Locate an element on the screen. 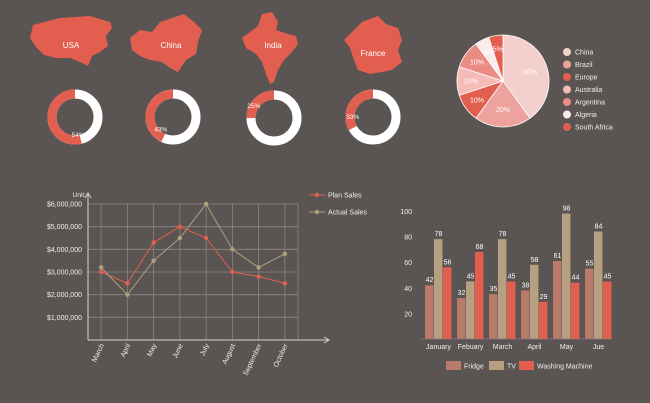 The image size is (650, 403). pie-slice-south-africa is located at coordinates (496, 58).